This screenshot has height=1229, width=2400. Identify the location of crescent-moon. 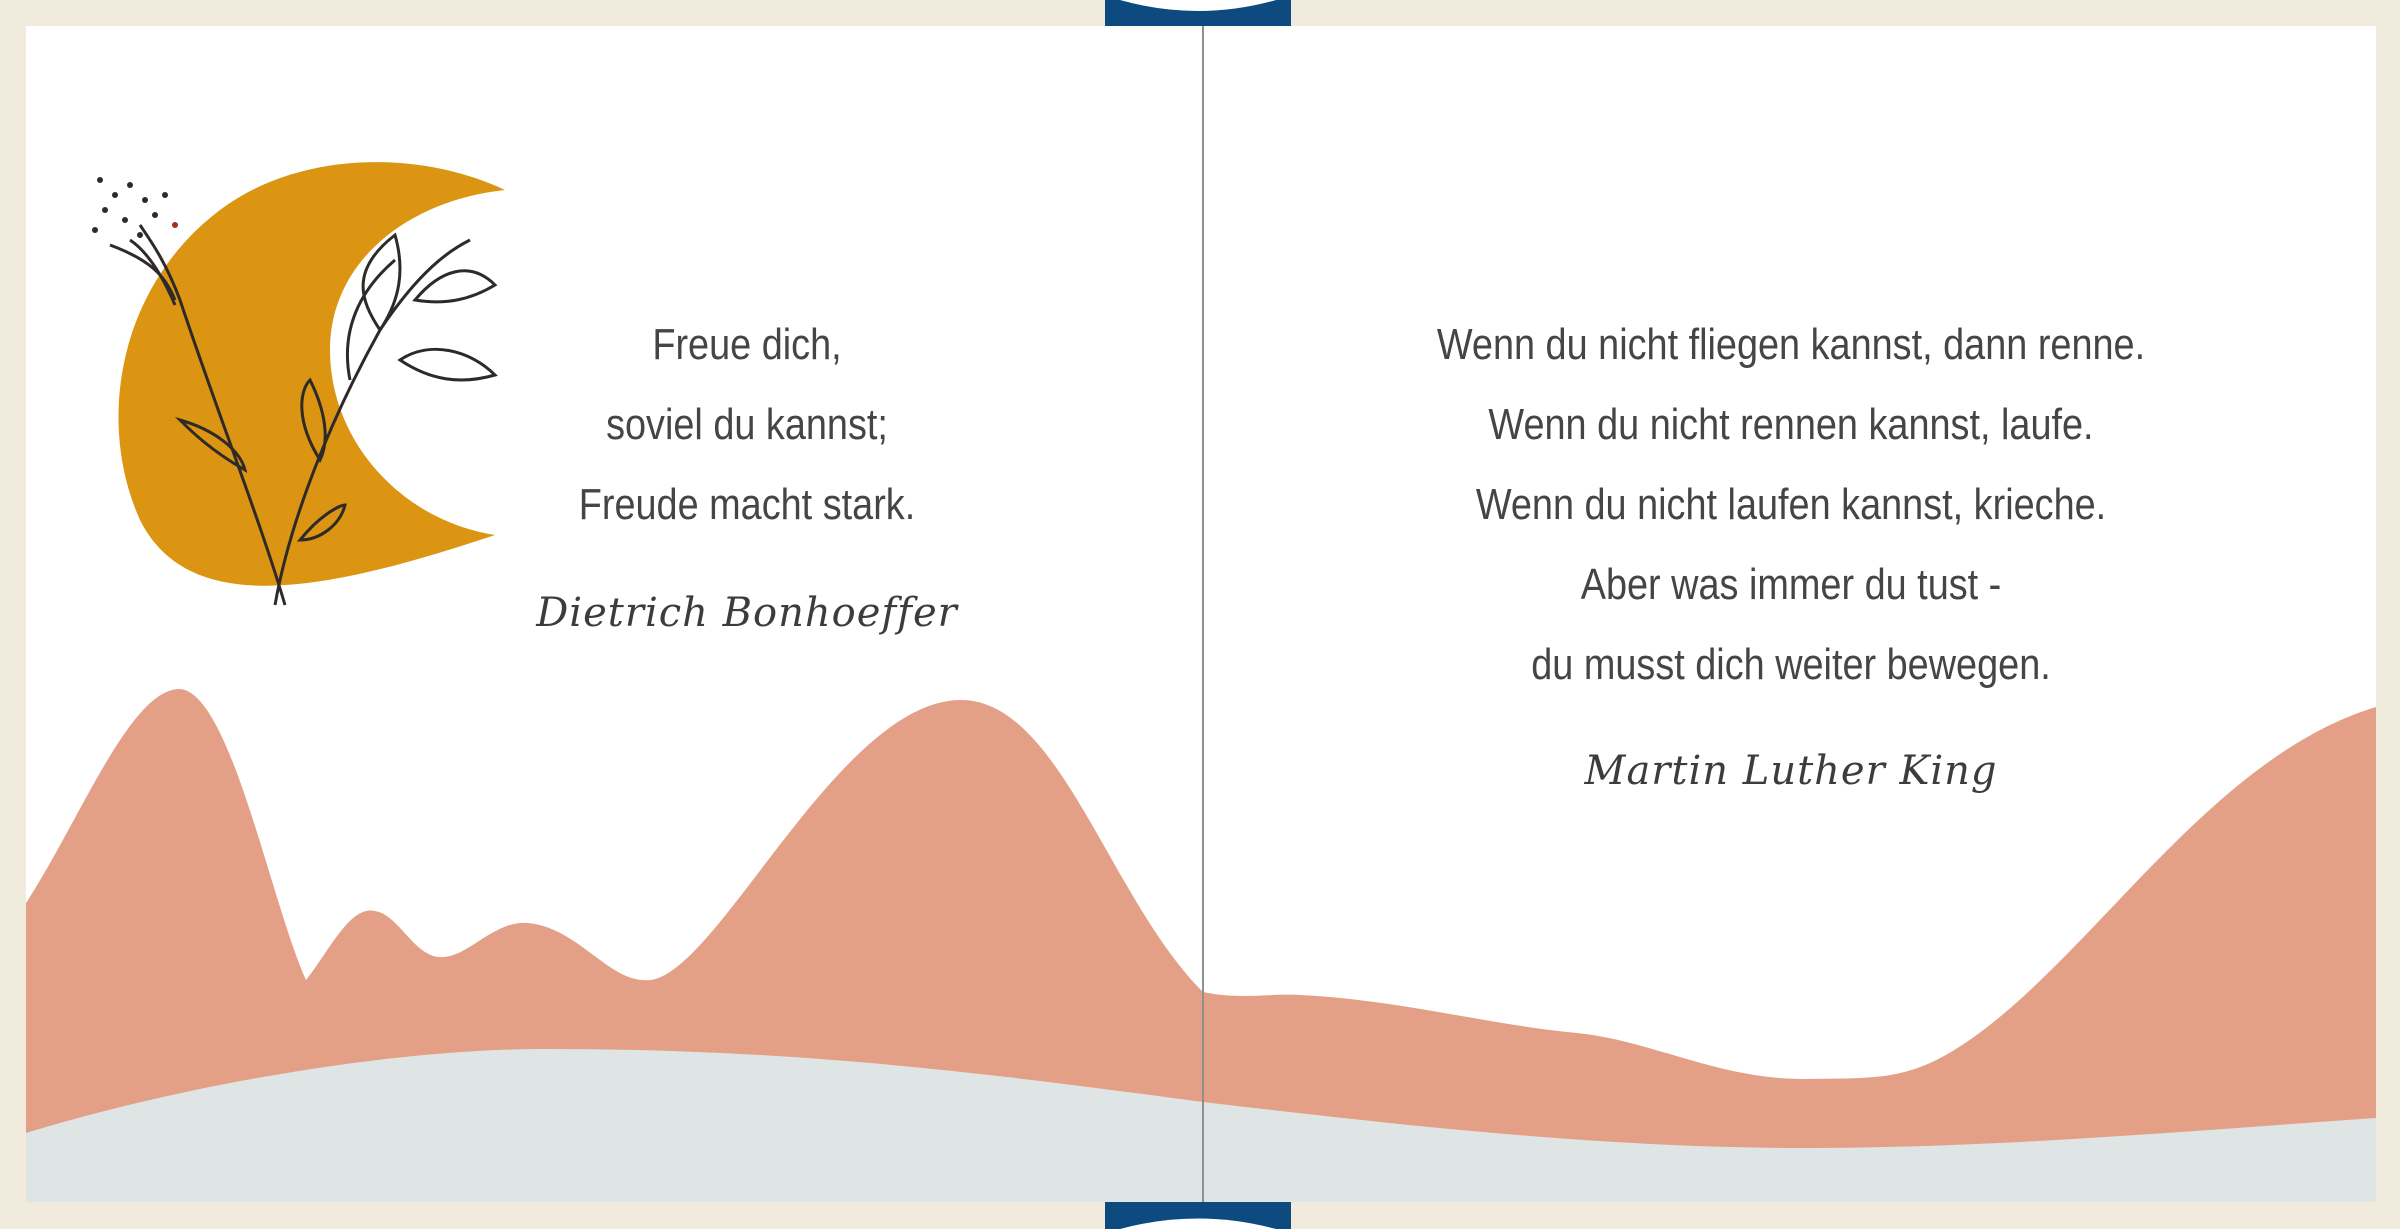
(311, 374).